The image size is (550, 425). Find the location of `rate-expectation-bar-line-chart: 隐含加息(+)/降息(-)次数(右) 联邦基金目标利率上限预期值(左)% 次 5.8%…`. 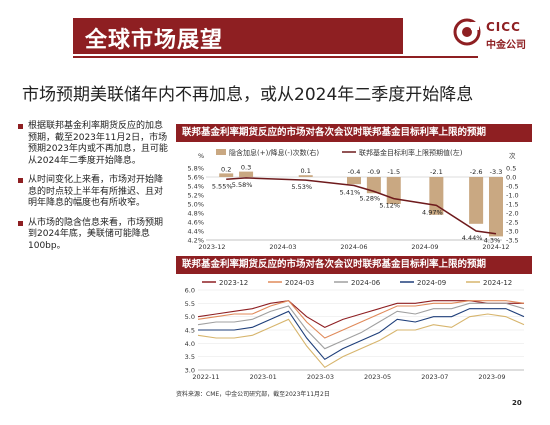

rate-expectation-bar-line-chart: 隐含加息(+)/降息(-)次数(右) 联邦基金目标利率上限预期值(左)% 次 5.8%… is located at coordinates (353, 199).